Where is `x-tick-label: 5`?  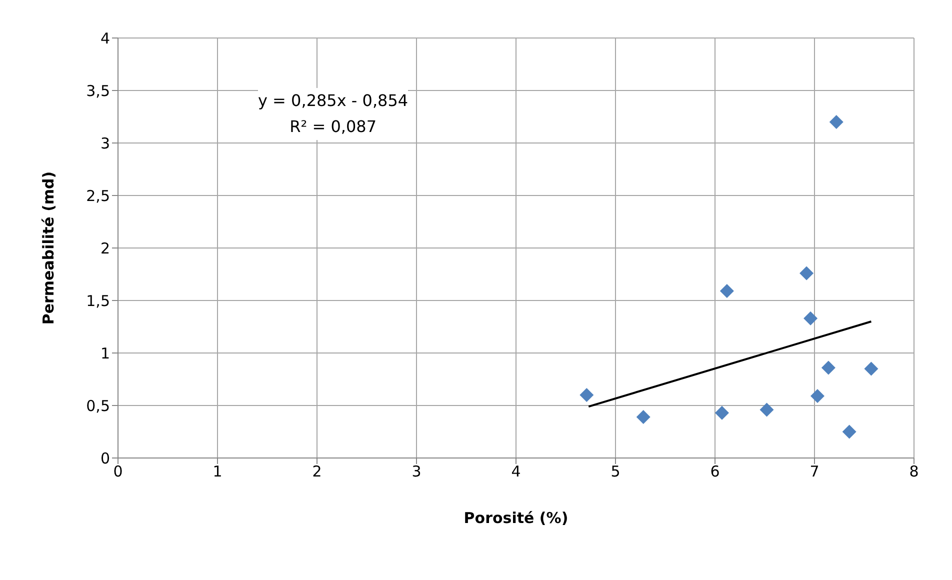
x-tick-label: 5 is located at coordinates (615, 471).